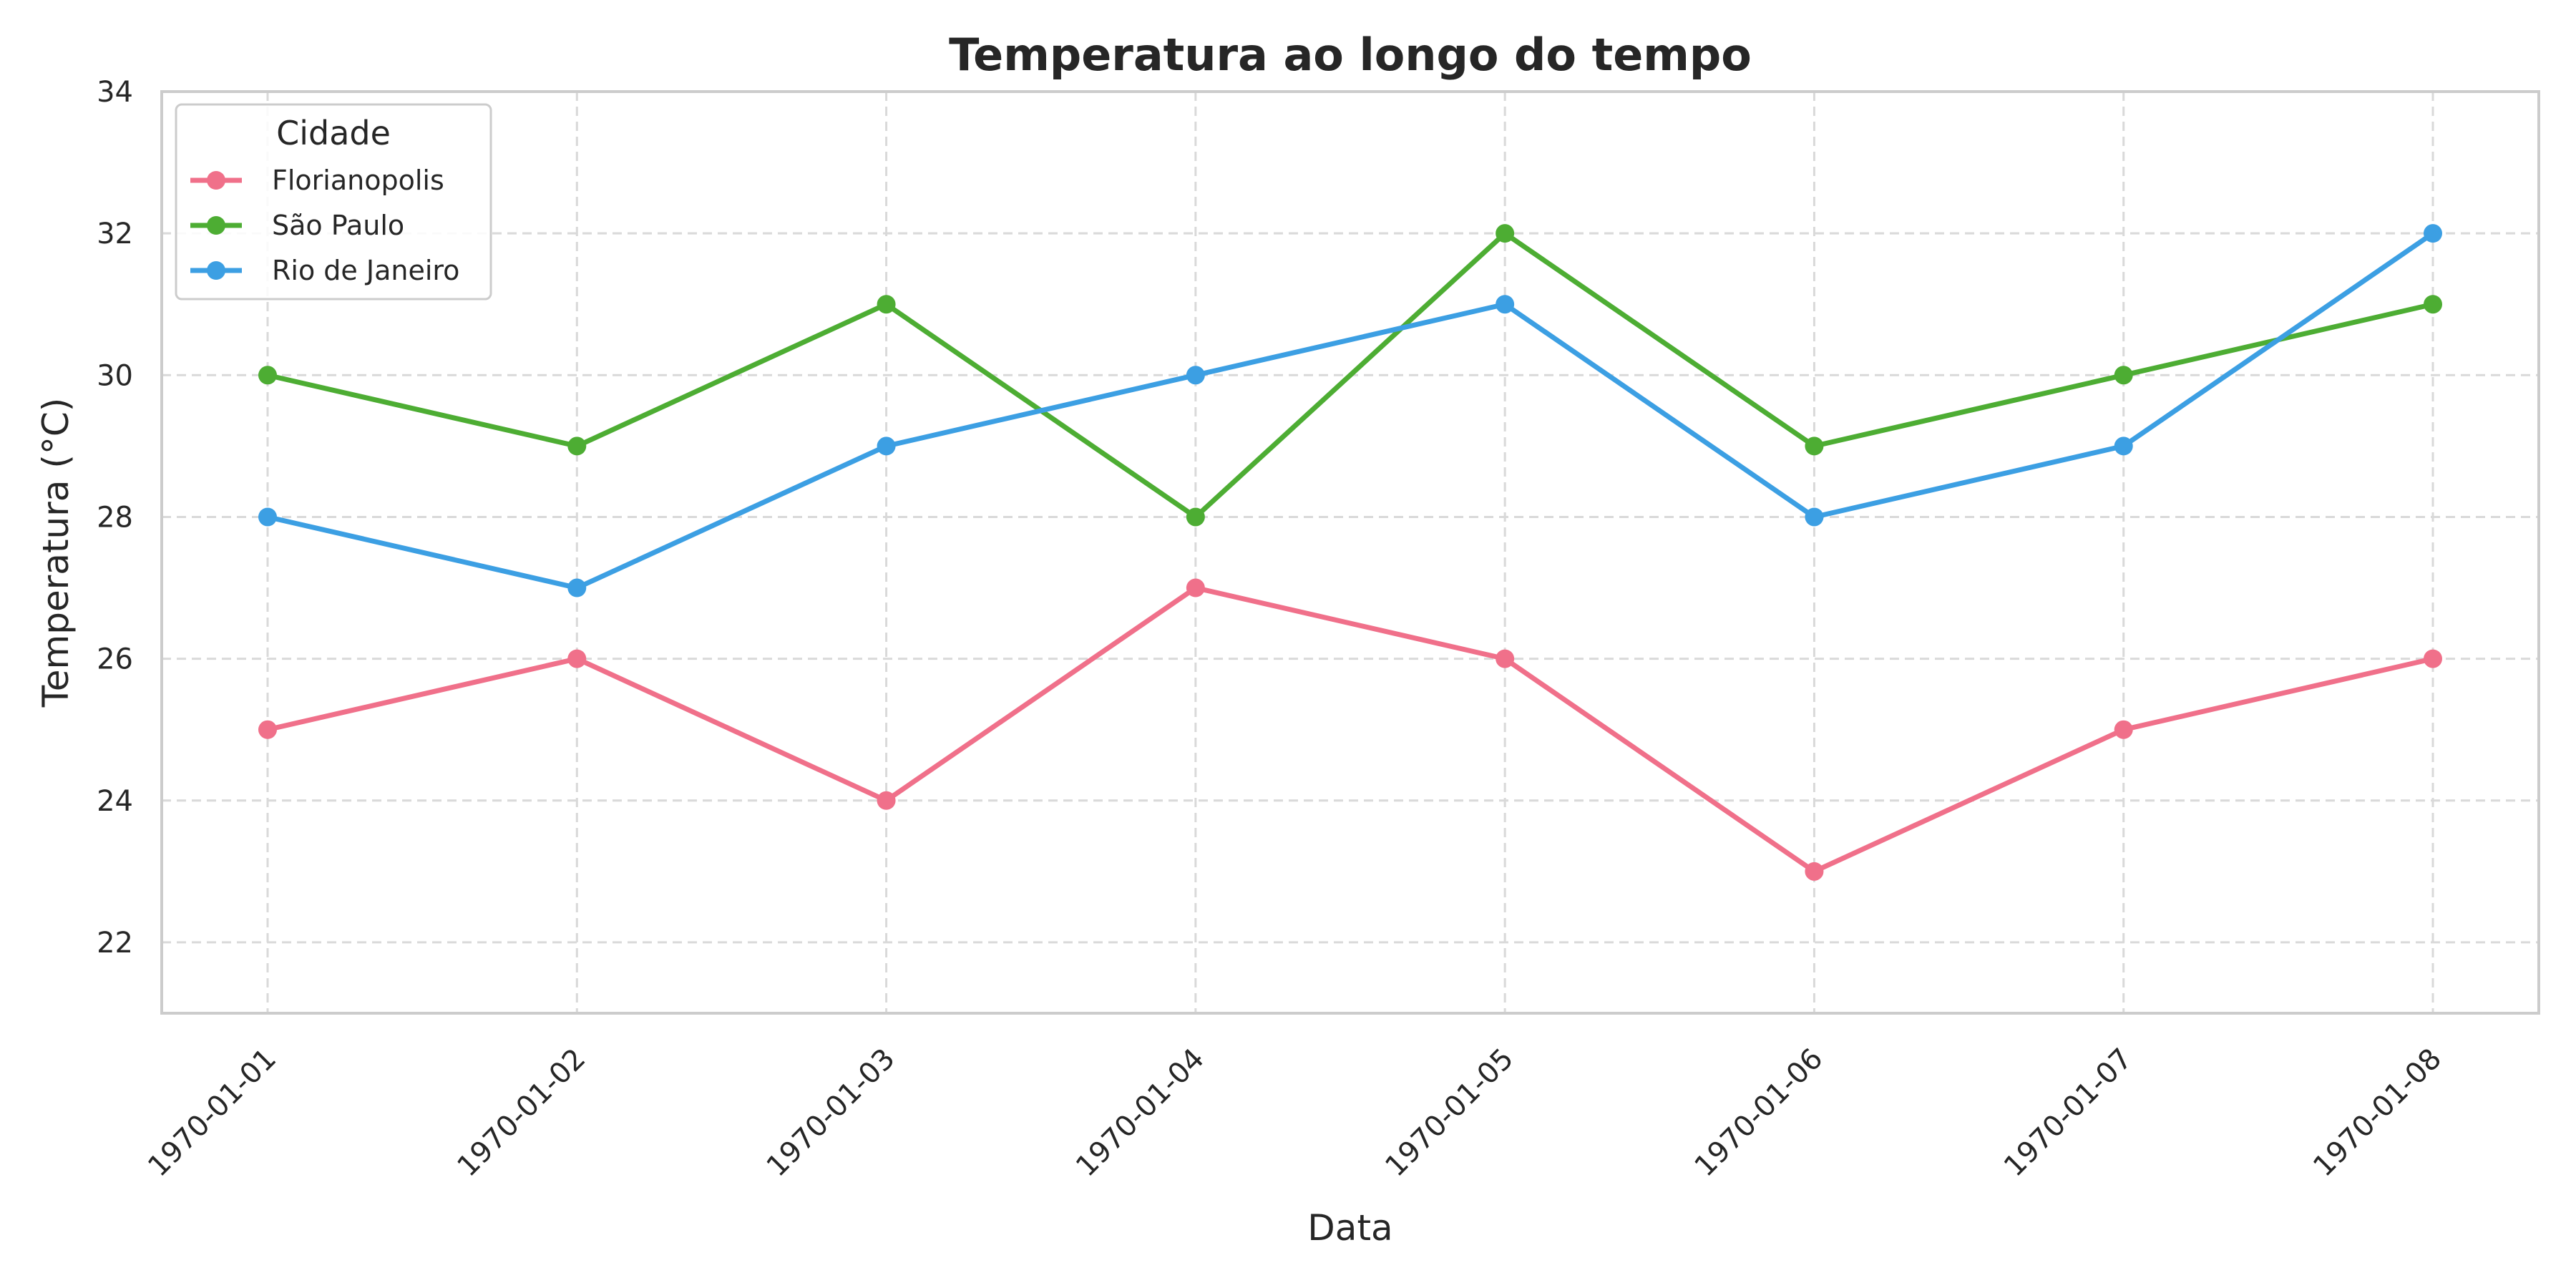 The height and width of the screenshot is (1288, 2576). I want to click on y-tick-label: 26, so click(115, 659).